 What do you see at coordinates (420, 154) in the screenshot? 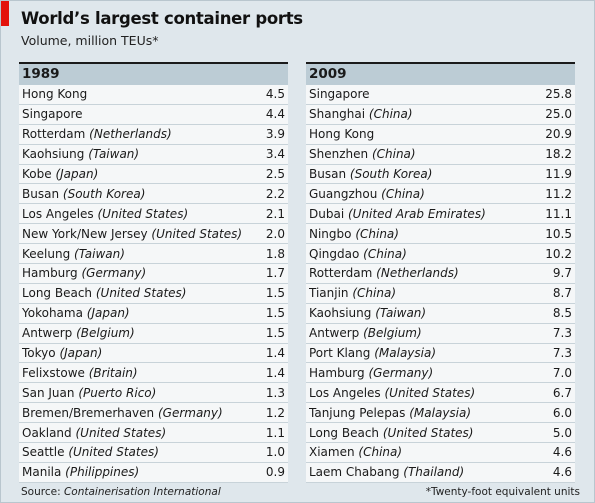
I see `port-cell: Shenzhen (China)` at bounding box center [420, 154].